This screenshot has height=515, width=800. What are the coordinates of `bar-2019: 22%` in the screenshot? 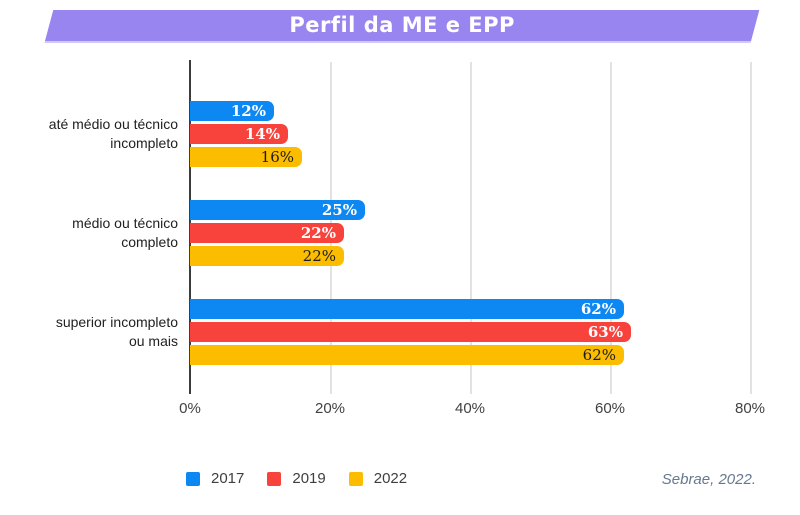 It's located at (267, 233).